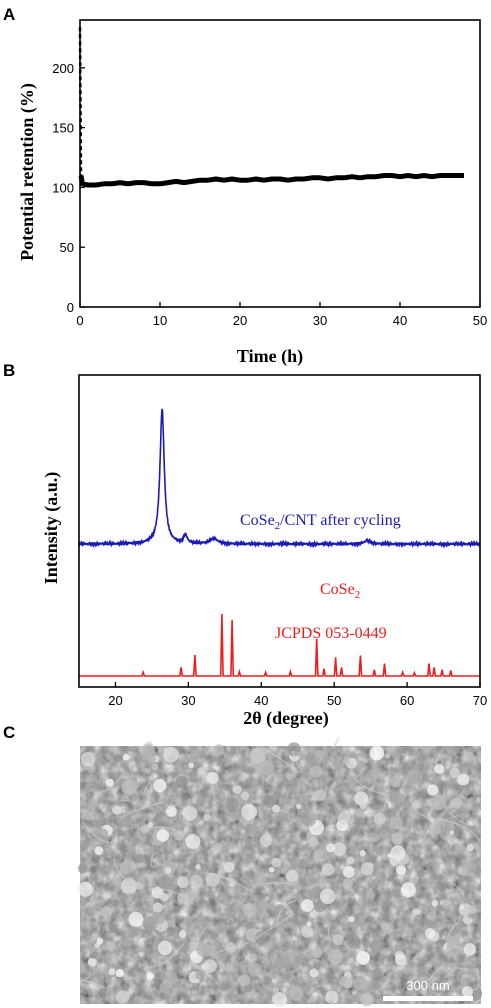 This screenshot has height=1008, width=491. What do you see at coordinates (27, 172) in the screenshot?
I see `panel-a-ylabel: Potential retention (%)` at bounding box center [27, 172].